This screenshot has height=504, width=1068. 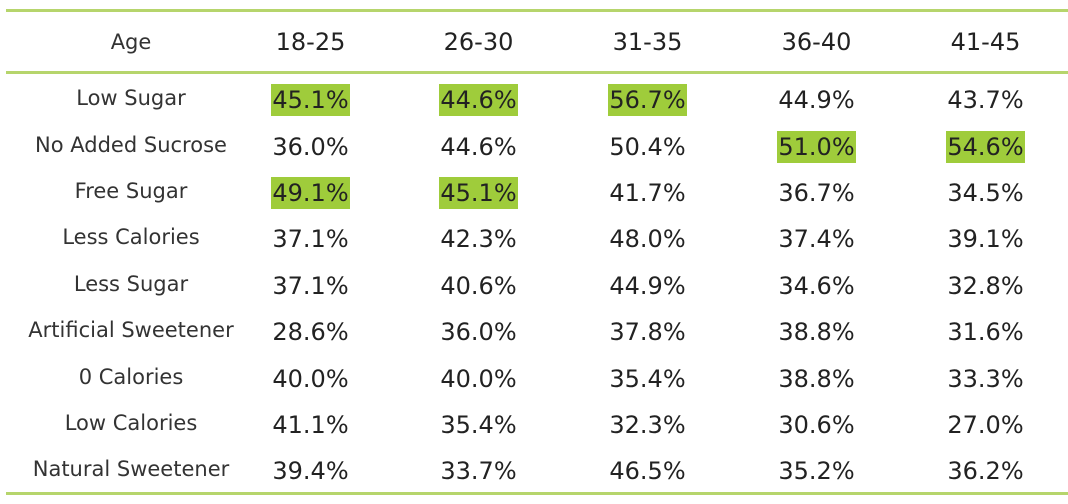 I want to click on data-cell: 34.6%, so click(x=816, y=286).